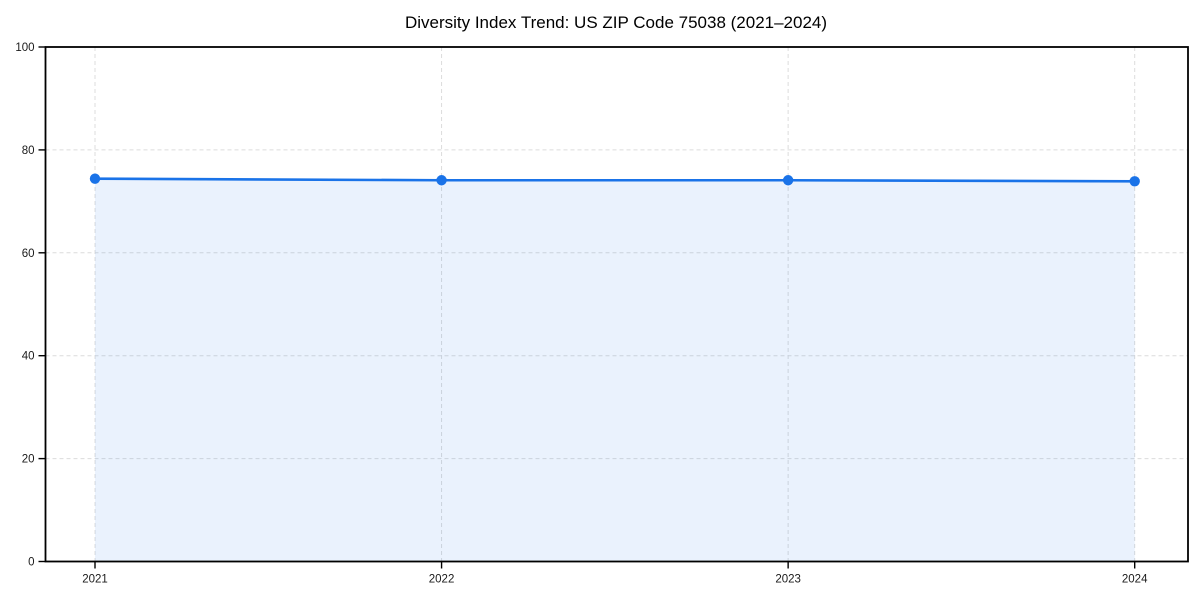  I want to click on data-points, so click(614, 180).